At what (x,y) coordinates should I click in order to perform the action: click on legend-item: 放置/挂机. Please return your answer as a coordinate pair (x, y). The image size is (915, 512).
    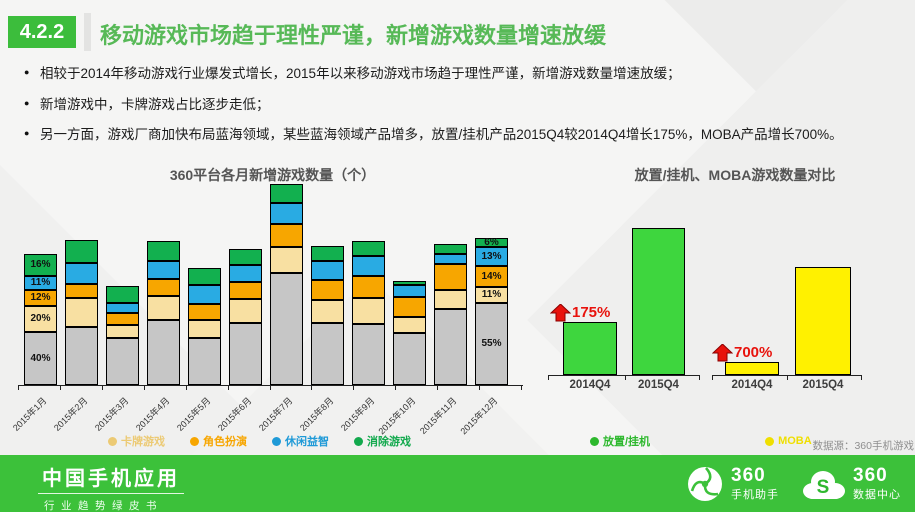
    Looking at the image, I should click on (620, 441).